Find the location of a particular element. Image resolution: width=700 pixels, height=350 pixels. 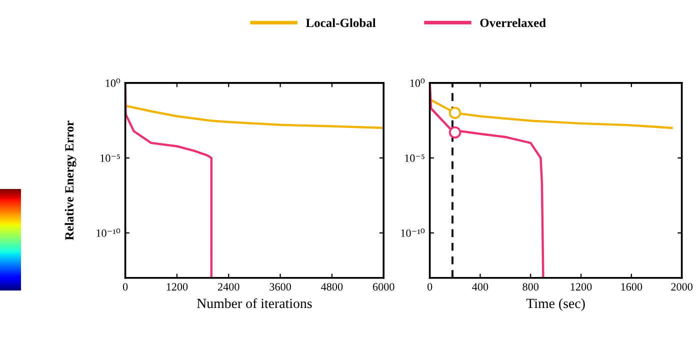

y-axis-title: Relative Energy Error is located at coordinates (70, 180).